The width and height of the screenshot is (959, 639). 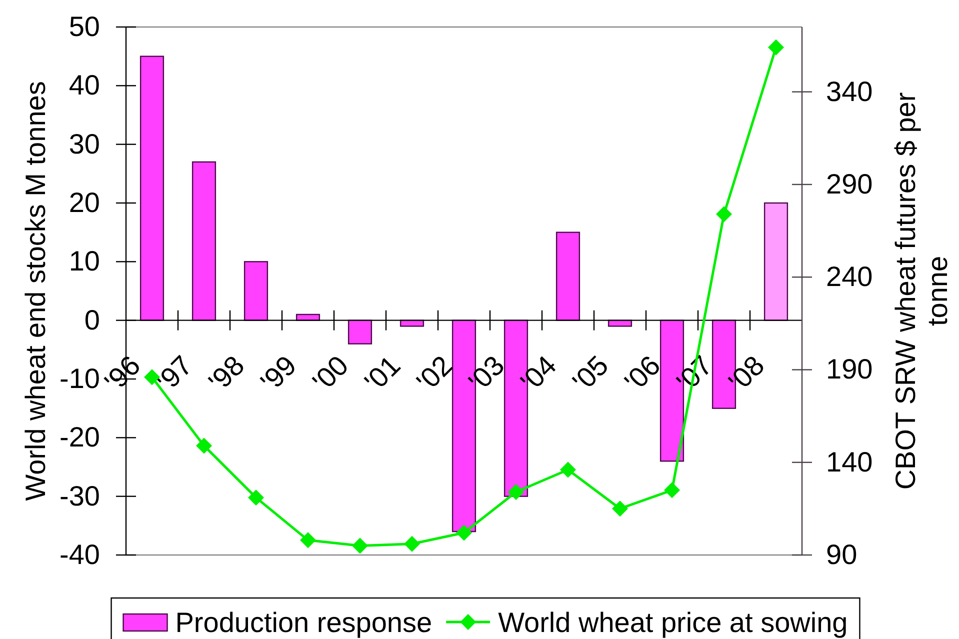 What do you see at coordinates (642, 374) in the screenshot?
I see `x-tick-label: '06` at bounding box center [642, 374].